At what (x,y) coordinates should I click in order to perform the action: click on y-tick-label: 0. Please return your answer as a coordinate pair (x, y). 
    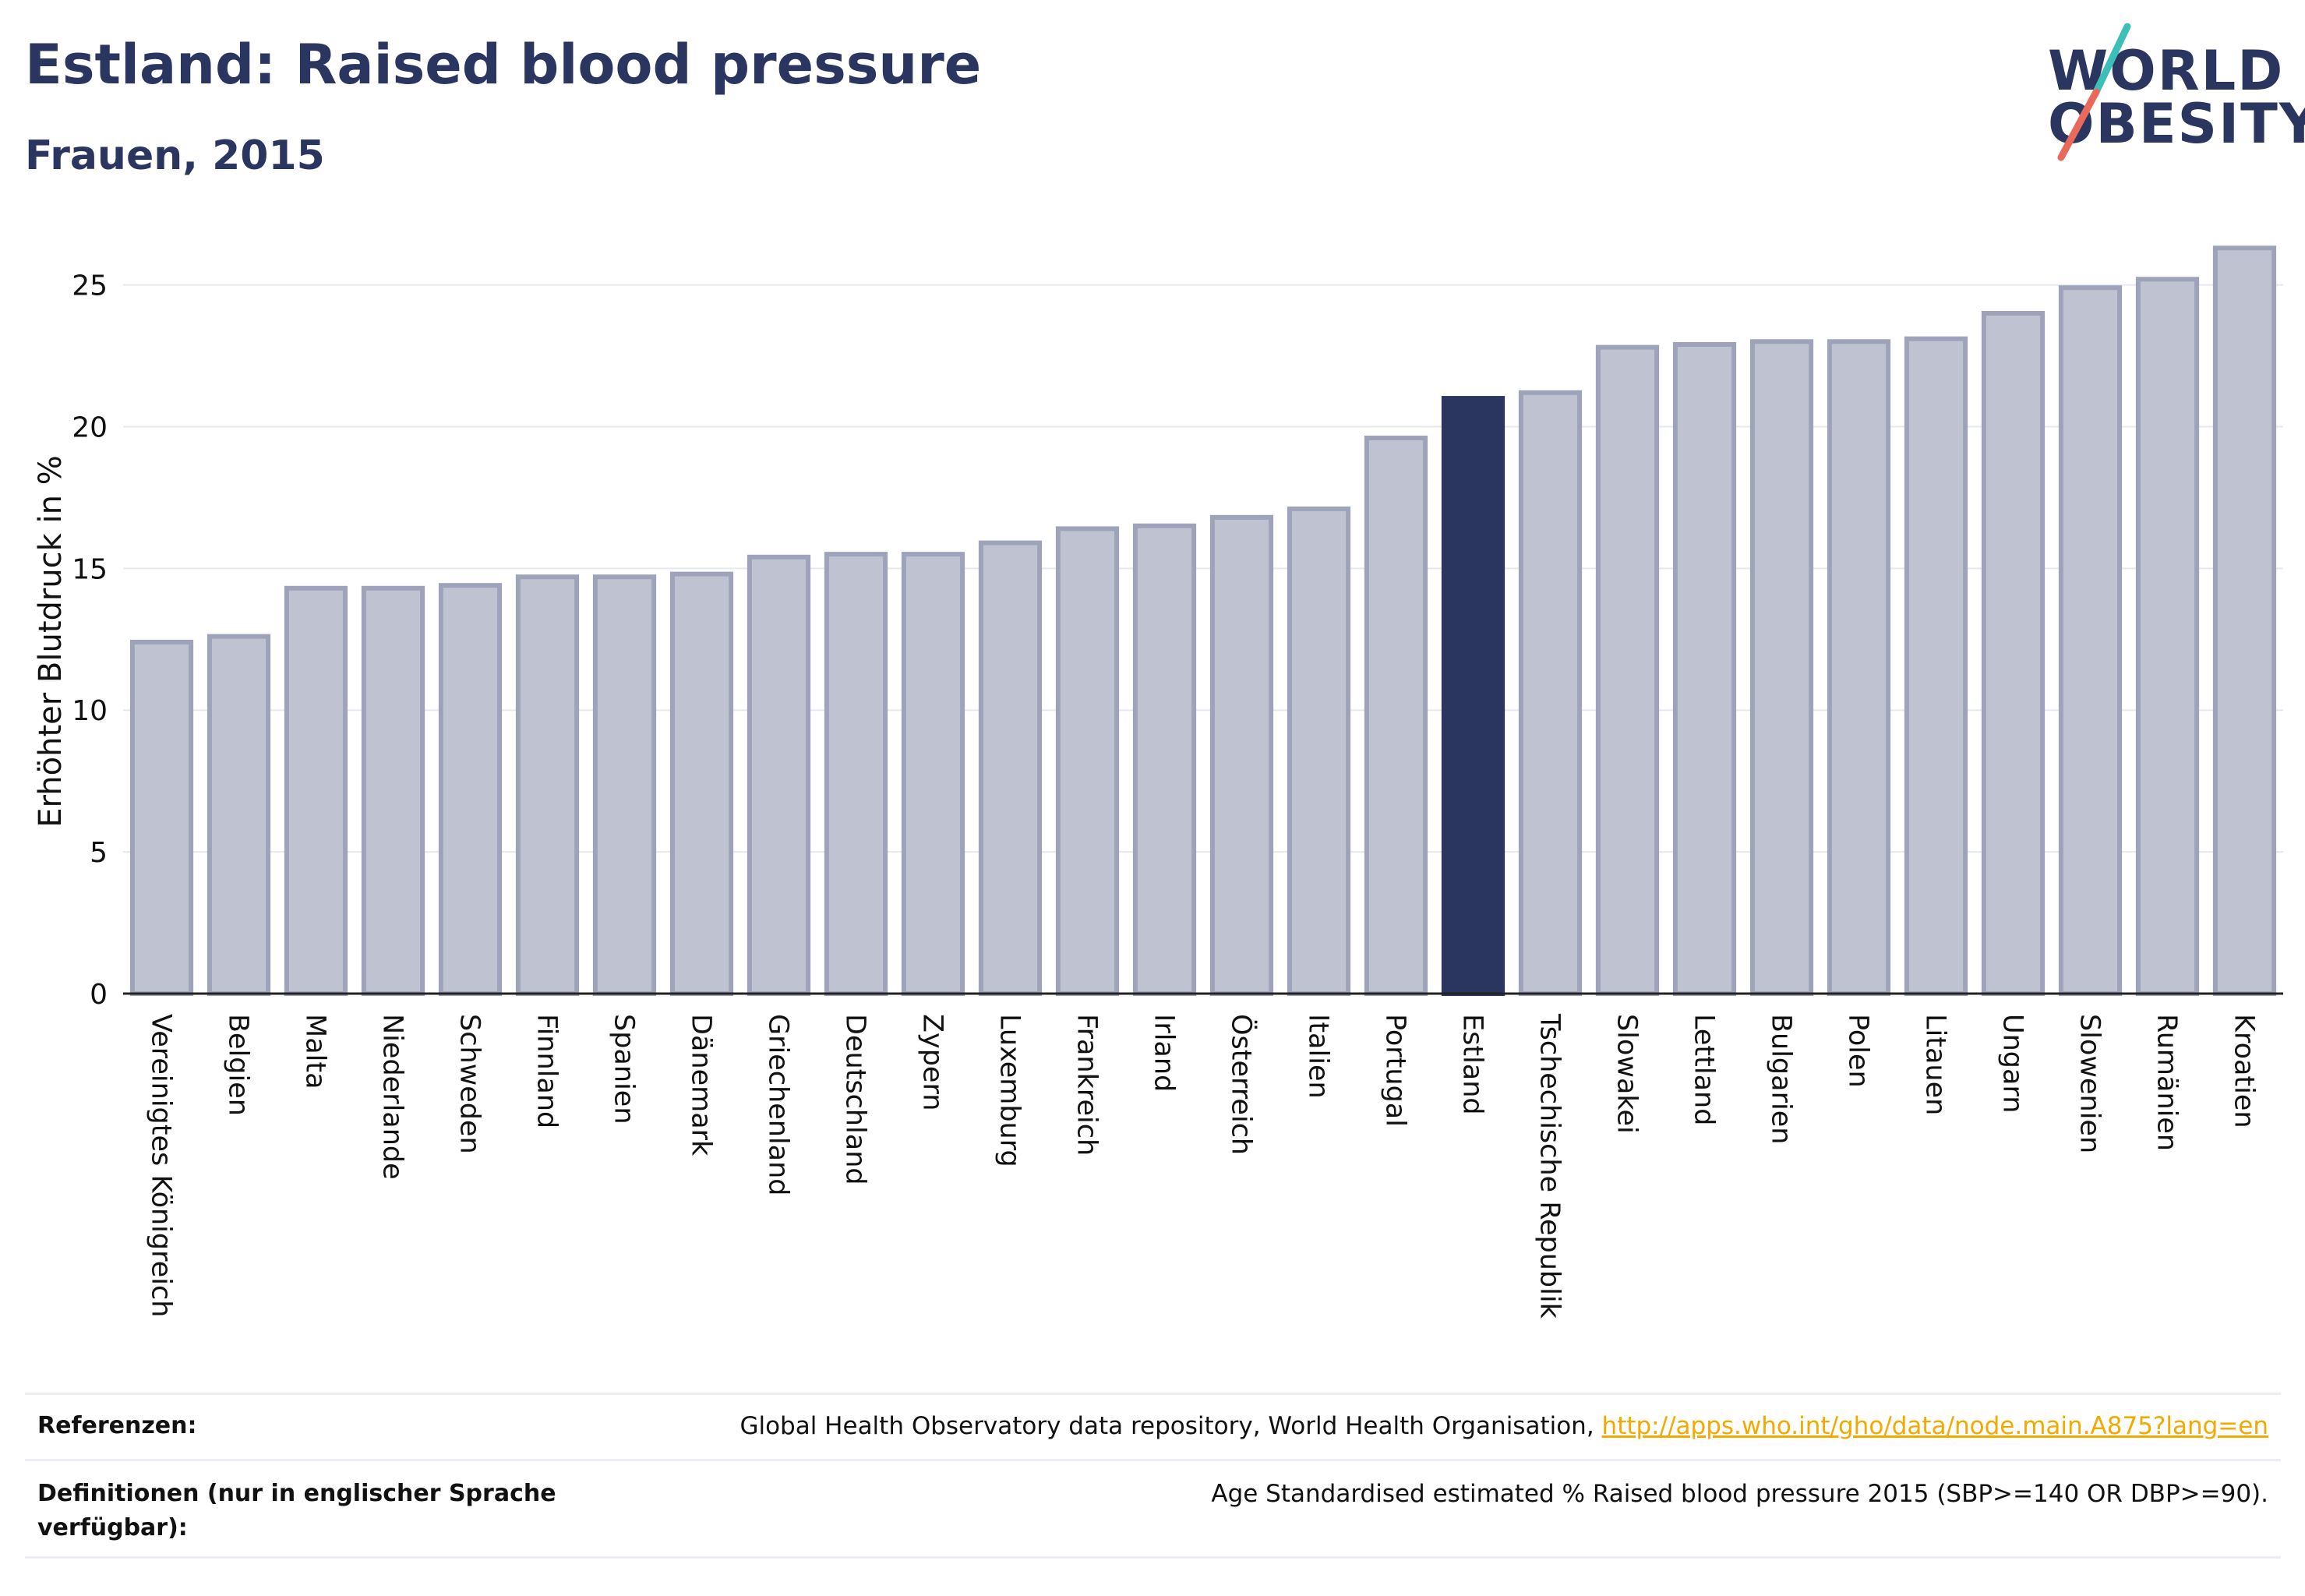
    Looking at the image, I should click on (99, 995).